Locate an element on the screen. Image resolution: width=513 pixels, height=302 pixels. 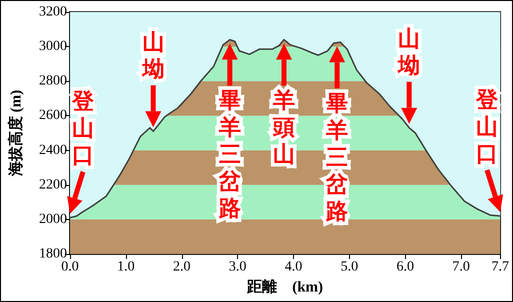
x-axis-title: 距離 (km) is located at coordinates (285, 287).